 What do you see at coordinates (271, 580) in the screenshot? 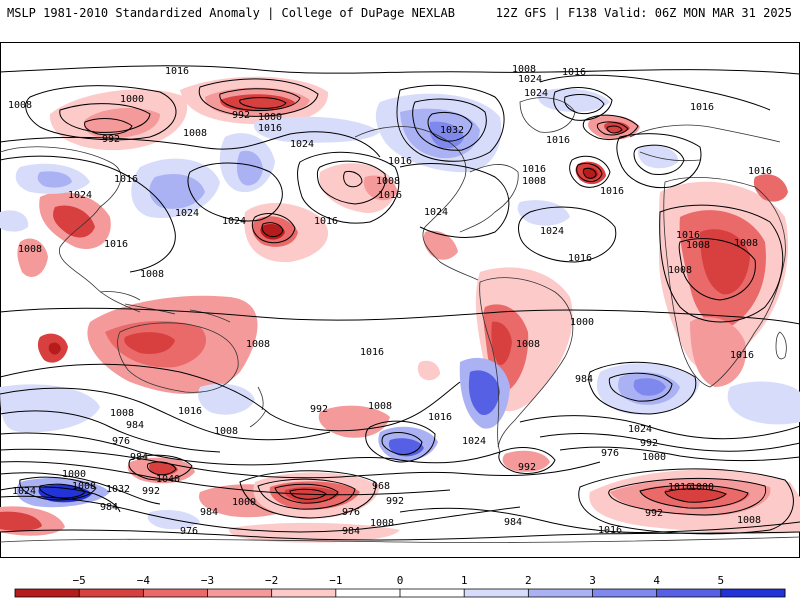
I see `colorbar-tick-label: −2` at bounding box center [271, 580].